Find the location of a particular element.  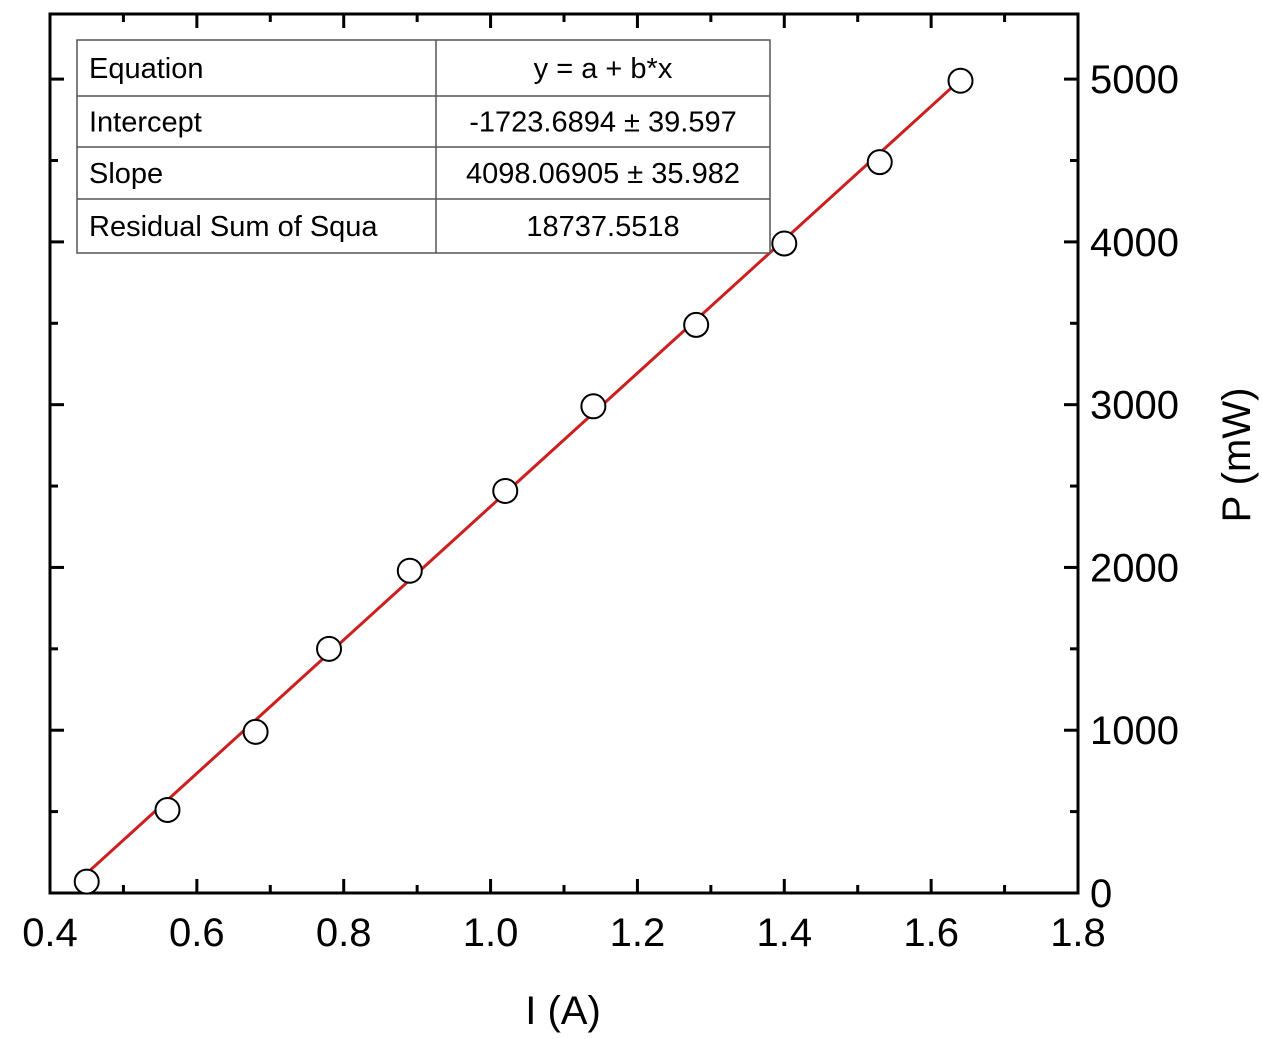

x-tick-label: 0.6 is located at coordinates (197, 933).